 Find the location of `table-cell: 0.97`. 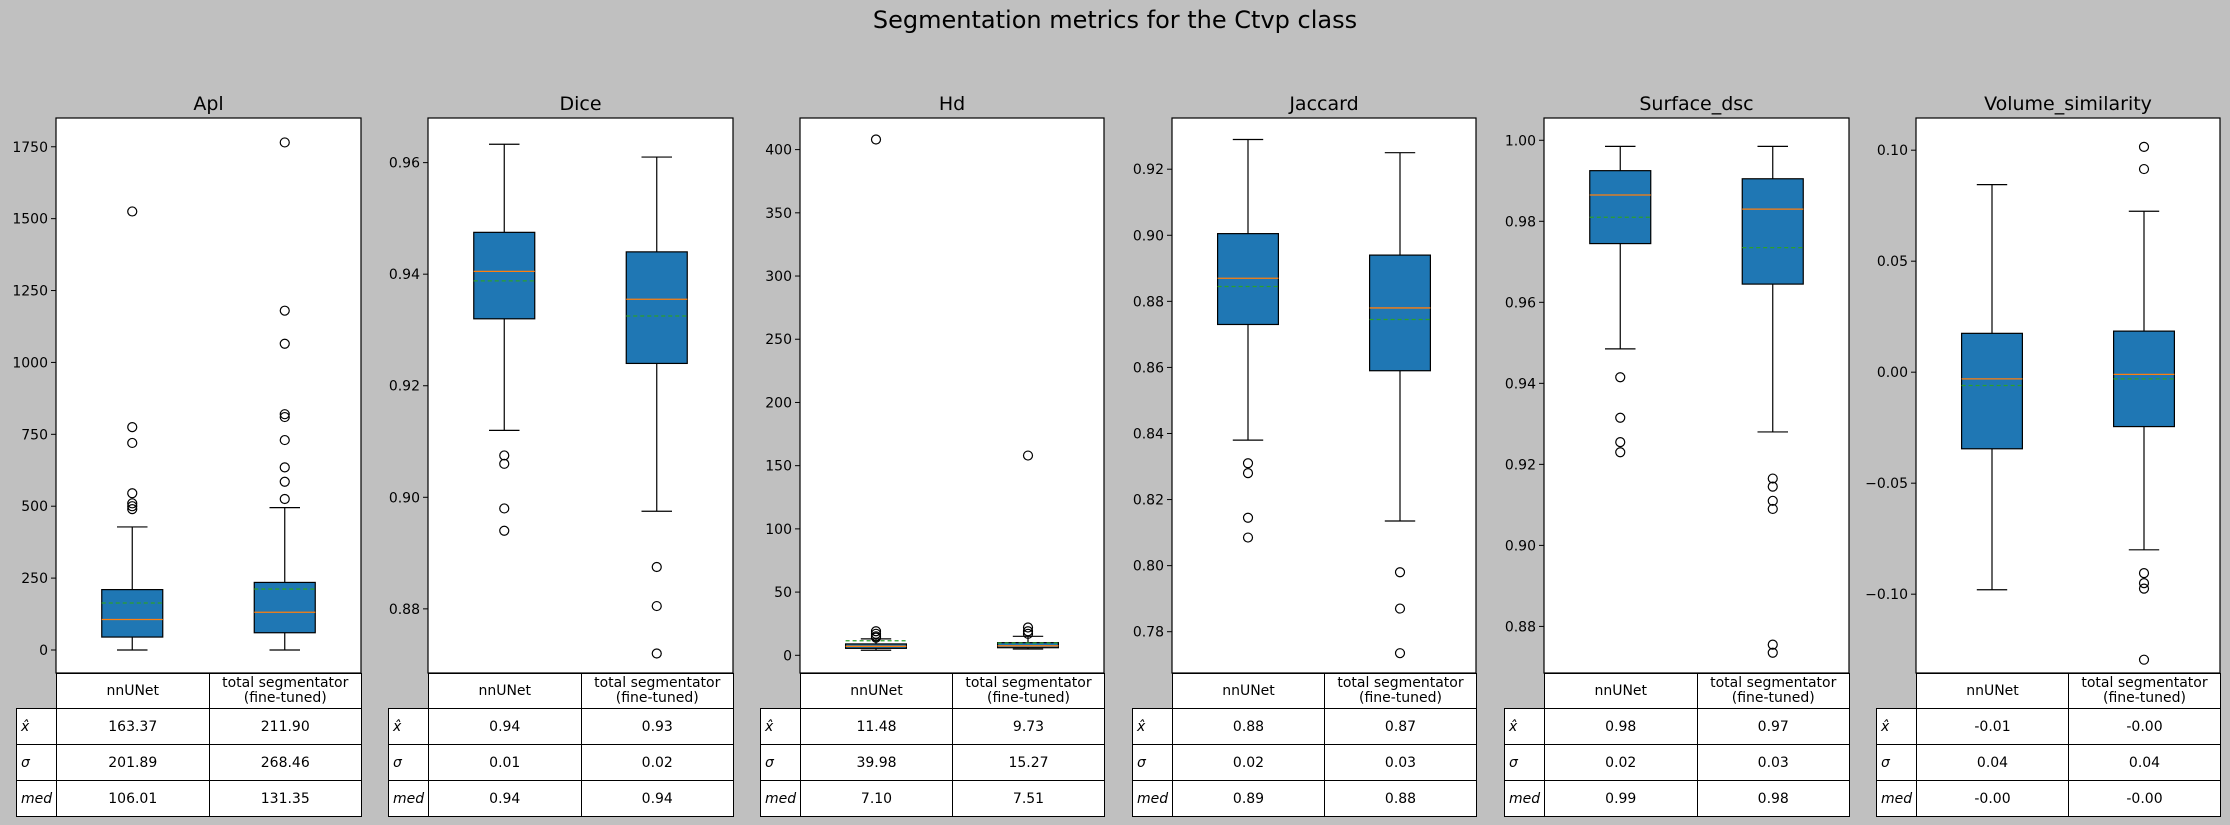

table-cell: 0.97 is located at coordinates (1773, 726).